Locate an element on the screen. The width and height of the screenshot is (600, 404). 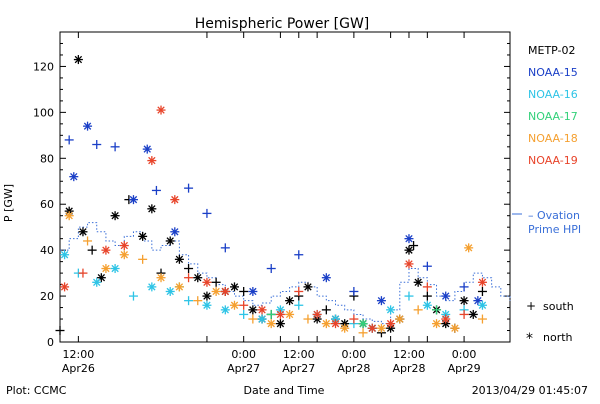
y-tick-label: 100 is located at coordinates (43, 112).